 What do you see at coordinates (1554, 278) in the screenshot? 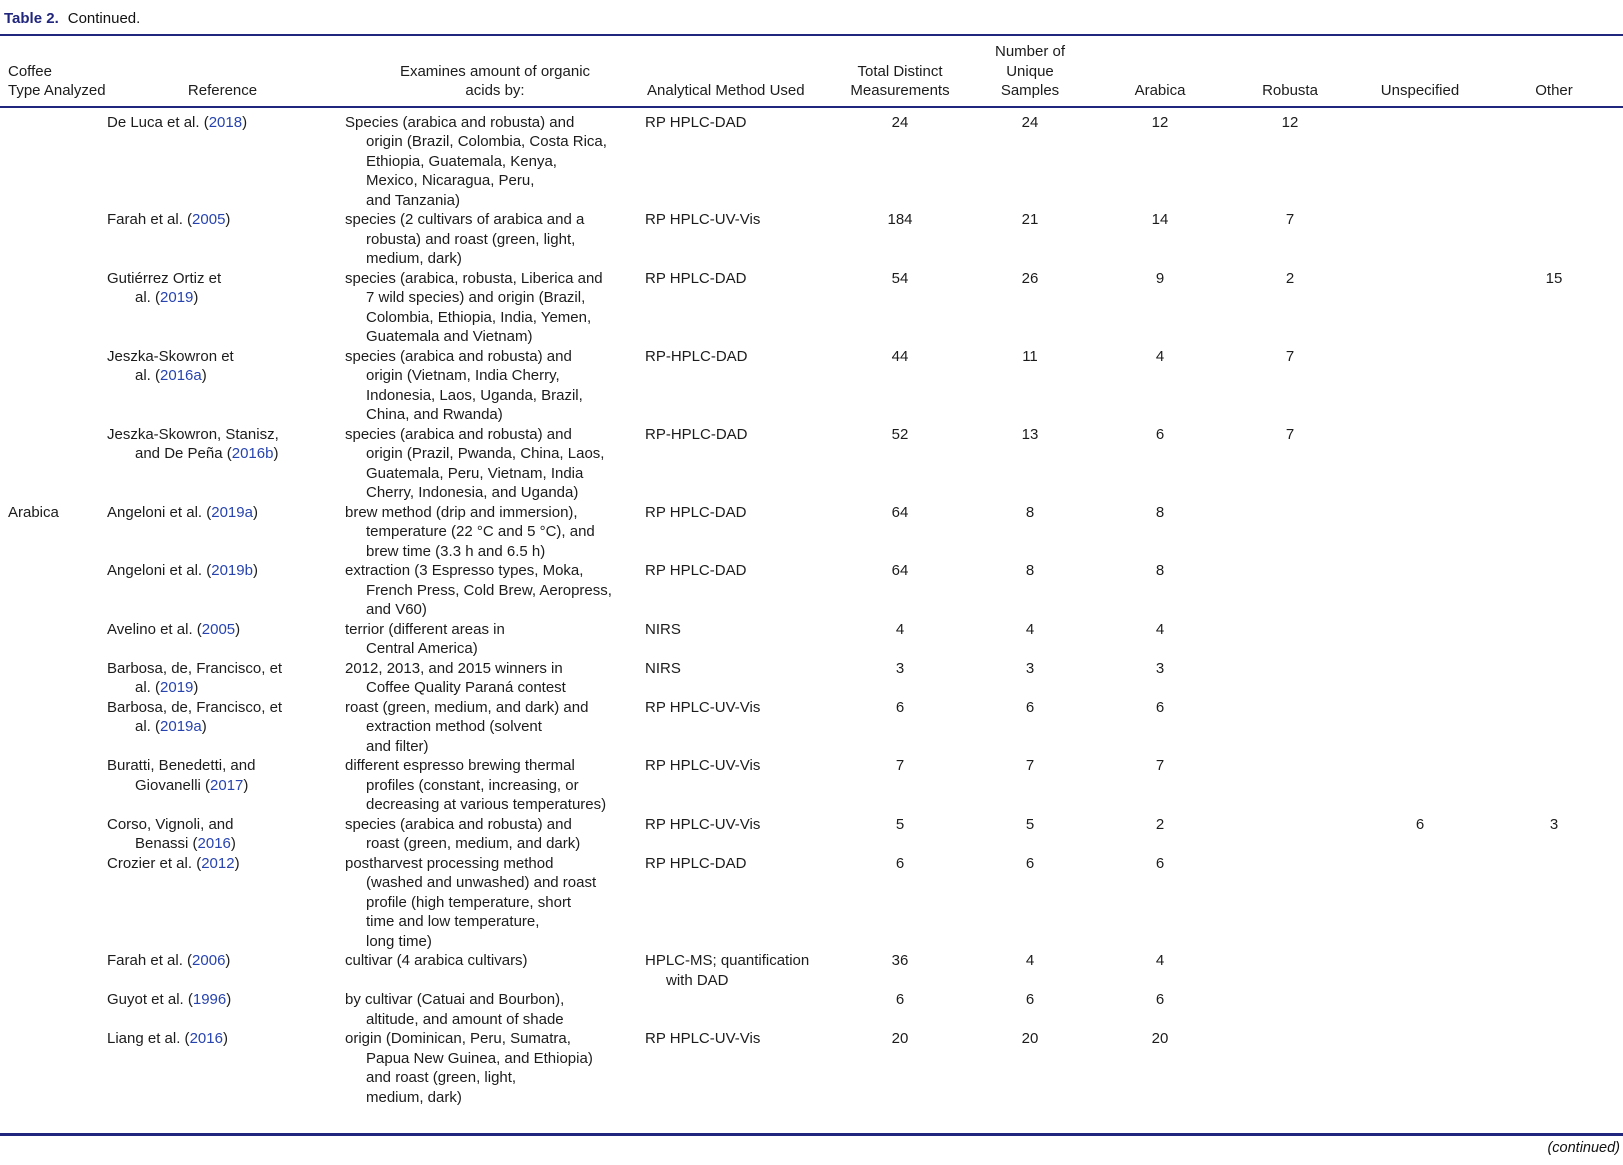
I see `cell-text-line: 15` at bounding box center [1554, 278].